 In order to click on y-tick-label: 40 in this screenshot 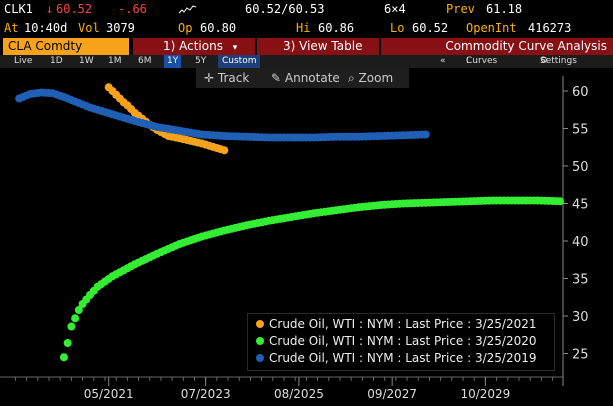, I will do `click(580, 242)`.